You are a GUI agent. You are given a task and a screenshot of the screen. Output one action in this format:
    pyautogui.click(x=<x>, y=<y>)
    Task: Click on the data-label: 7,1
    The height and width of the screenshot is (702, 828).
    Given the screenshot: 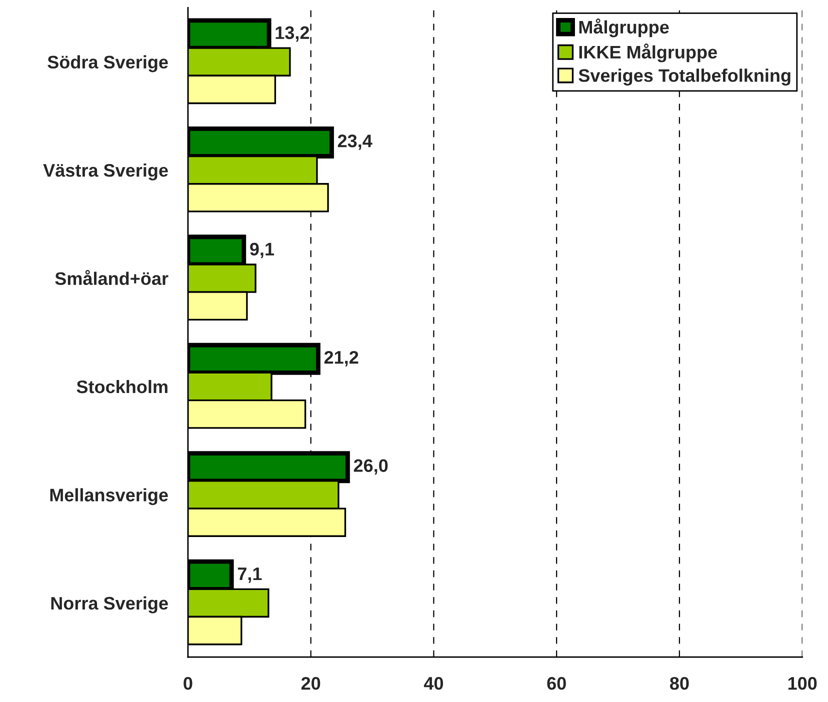 What is the action you would take?
    pyautogui.click(x=250, y=575)
    